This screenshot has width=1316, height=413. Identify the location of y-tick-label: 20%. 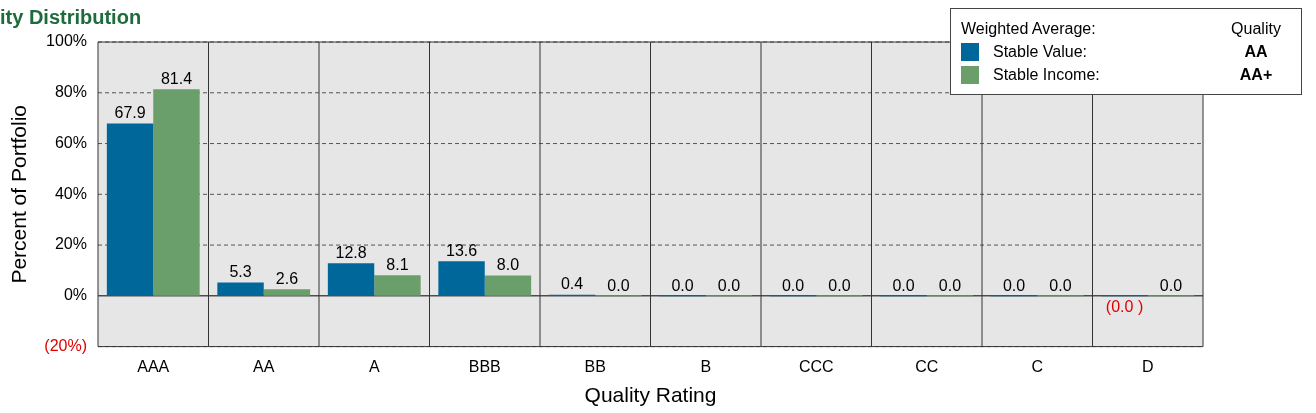
(70, 244).